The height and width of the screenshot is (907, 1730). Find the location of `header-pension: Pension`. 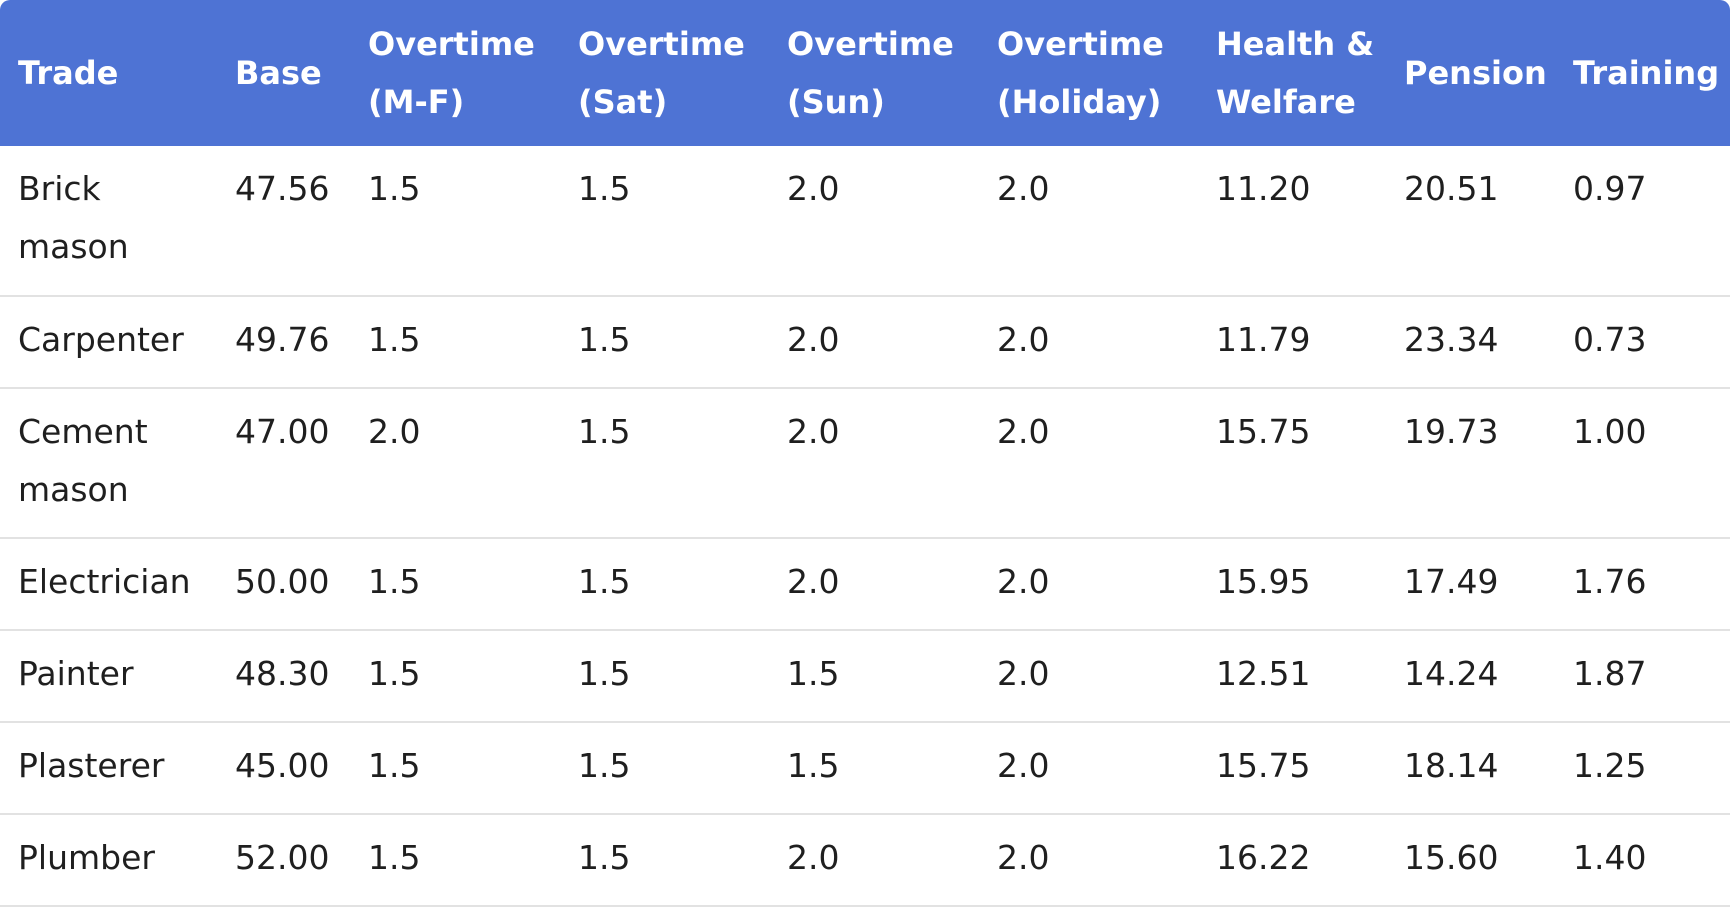

header-pension: Pension is located at coordinates (1475, 73).